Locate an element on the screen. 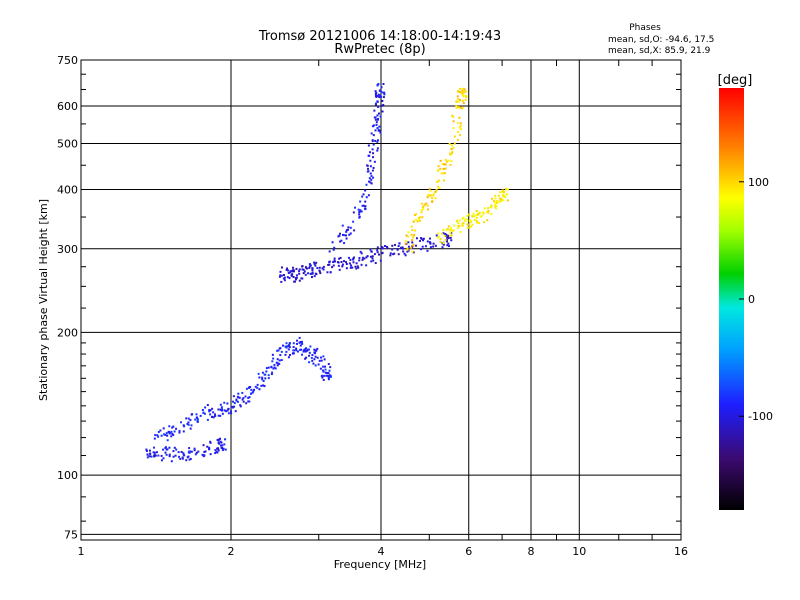 This screenshot has width=800, height=600. y-tick-label: 100 is located at coordinates (67, 475).